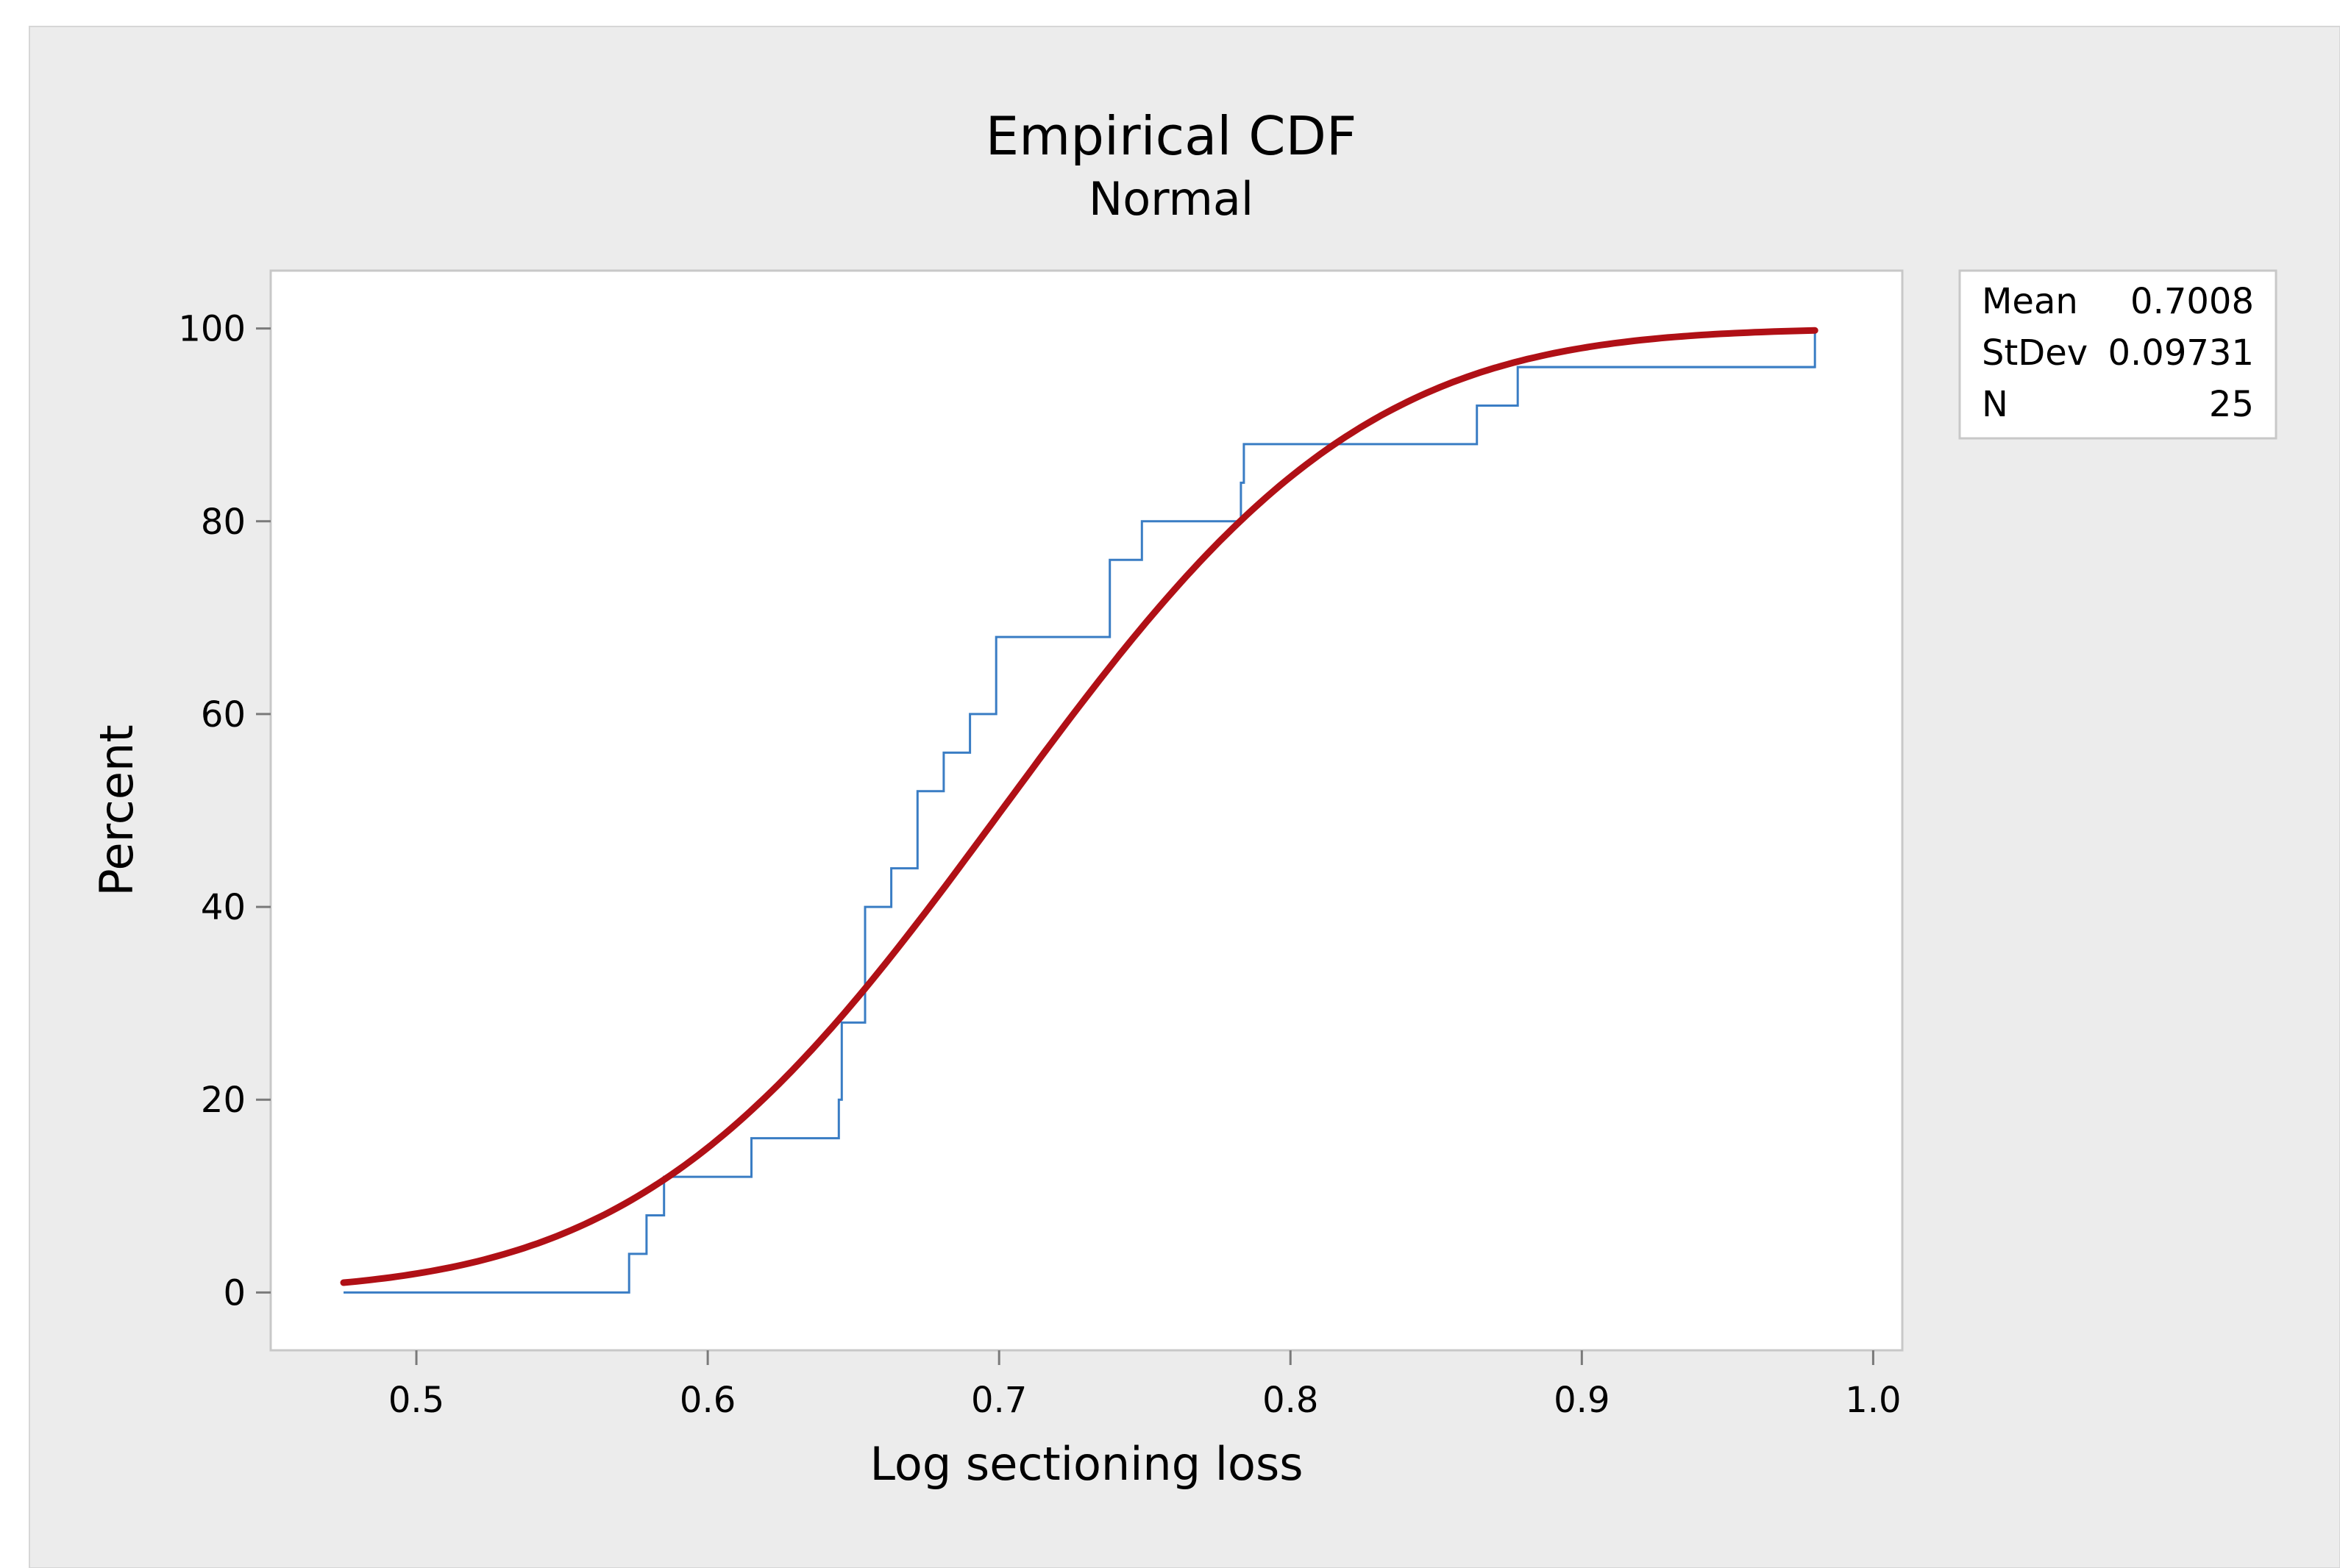  Describe the element at coordinates (1145, 1385) in the screenshot. I see `x-axis: 0.5 0.6 0.7 0.8 0.9 1.0` at that location.